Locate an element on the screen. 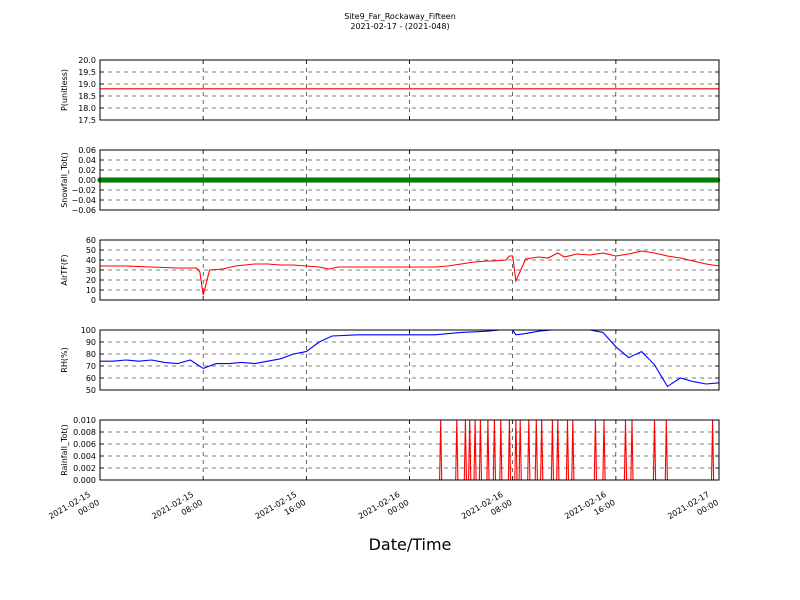 This screenshot has width=800, height=600. y-tick-label: −0.02 is located at coordinates (83, 190).